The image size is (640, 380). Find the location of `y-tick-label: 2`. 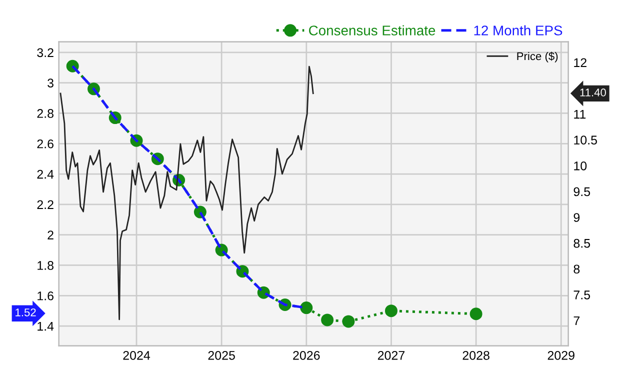

y-tick-label: 2 is located at coordinates (51, 235).